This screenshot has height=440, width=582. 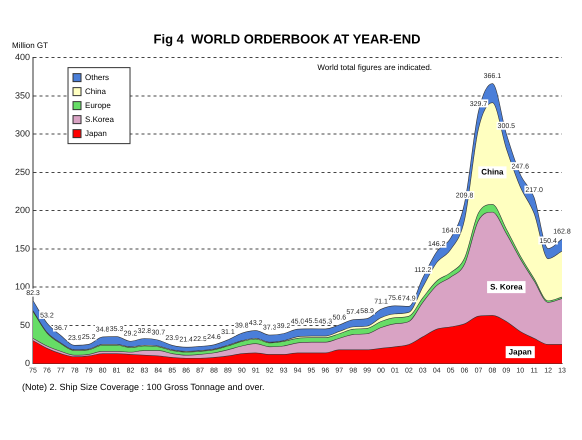 I want to click on legend-label: Others, so click(x=97, y=77).